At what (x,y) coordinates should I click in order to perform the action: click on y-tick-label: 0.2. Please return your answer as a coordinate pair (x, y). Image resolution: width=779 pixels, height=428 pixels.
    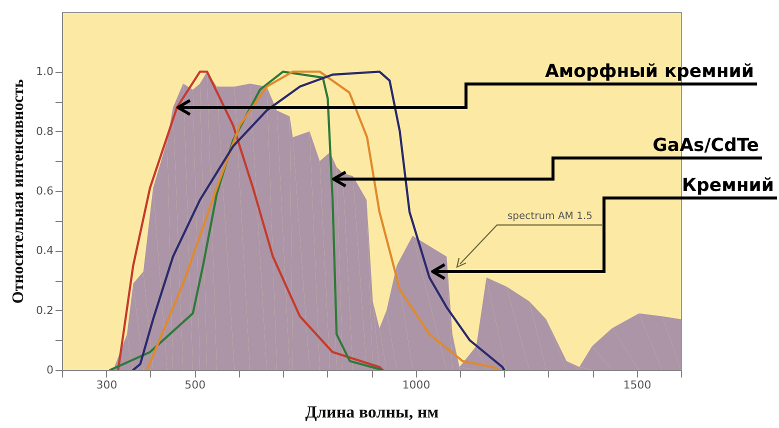
    Looking at the image, I should click on (45, 310).